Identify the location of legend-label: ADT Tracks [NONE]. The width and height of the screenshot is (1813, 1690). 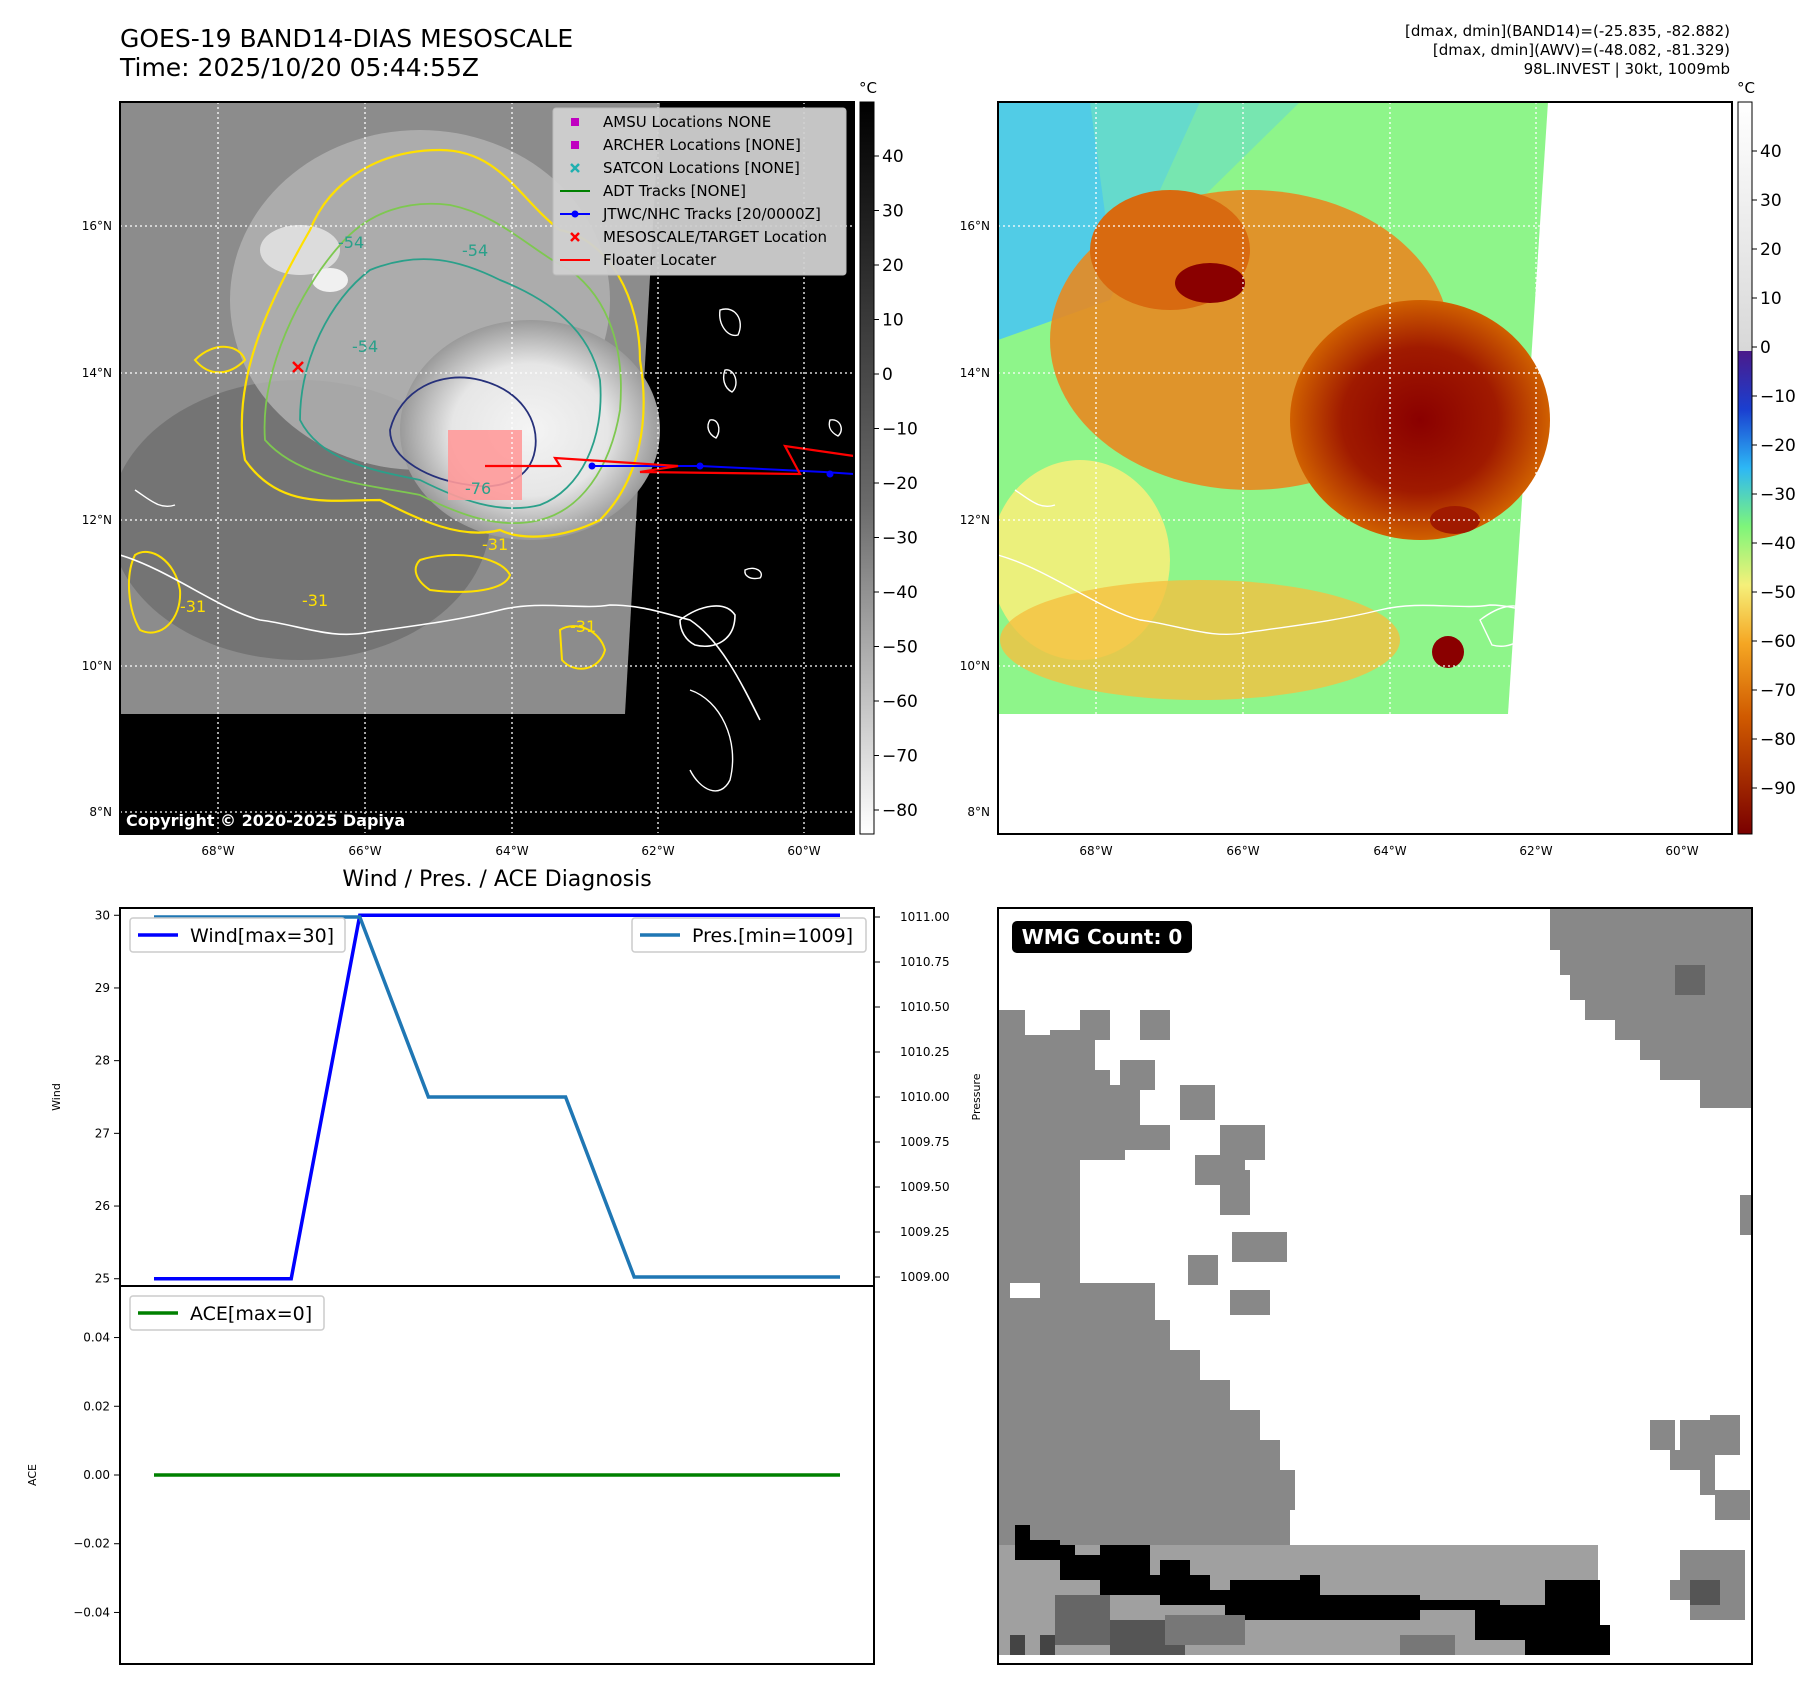
(674, 191).